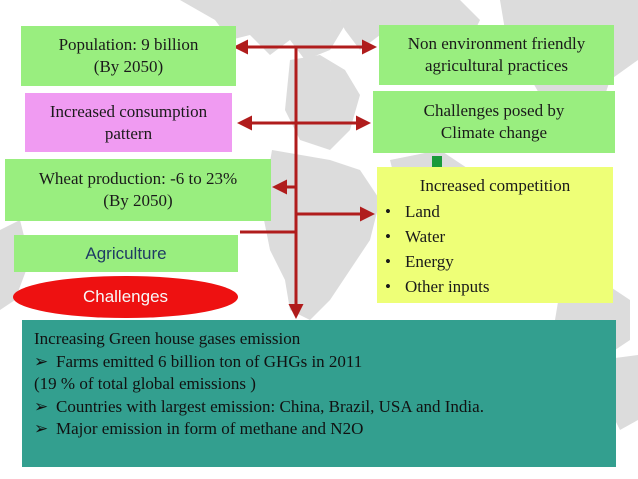 The image size is (638, 479). What do you see at coordinates (138, 178) in the screenshot?
I see `wheat-line1: Wheat production: -6 to 23%` at bounding box center [138, 178].